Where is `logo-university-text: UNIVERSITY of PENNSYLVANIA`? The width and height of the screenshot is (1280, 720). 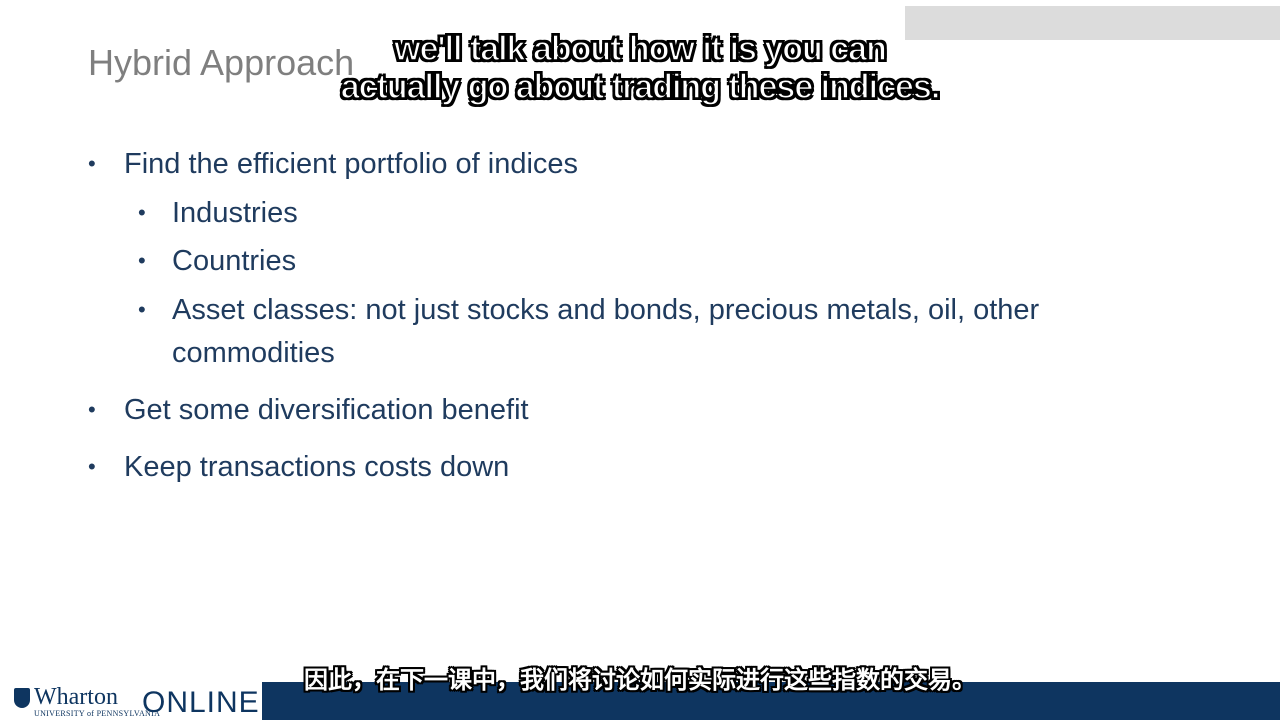
logo-university-text: UNIVERSITY of PENNSYLVANIA is located at coordinates (97, 713).